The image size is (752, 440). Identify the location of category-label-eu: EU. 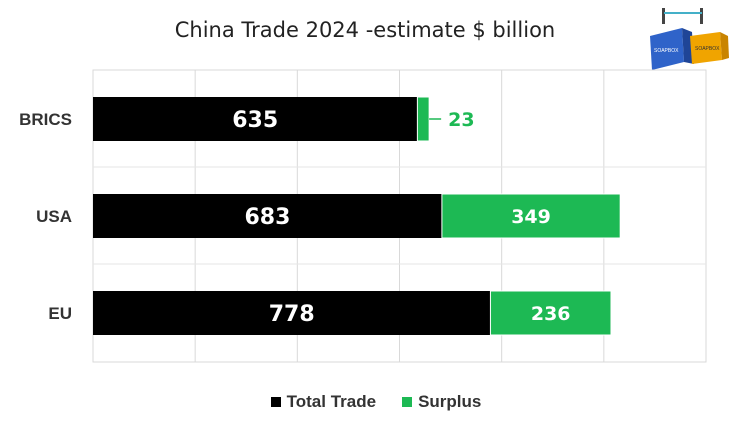
(60, 313).